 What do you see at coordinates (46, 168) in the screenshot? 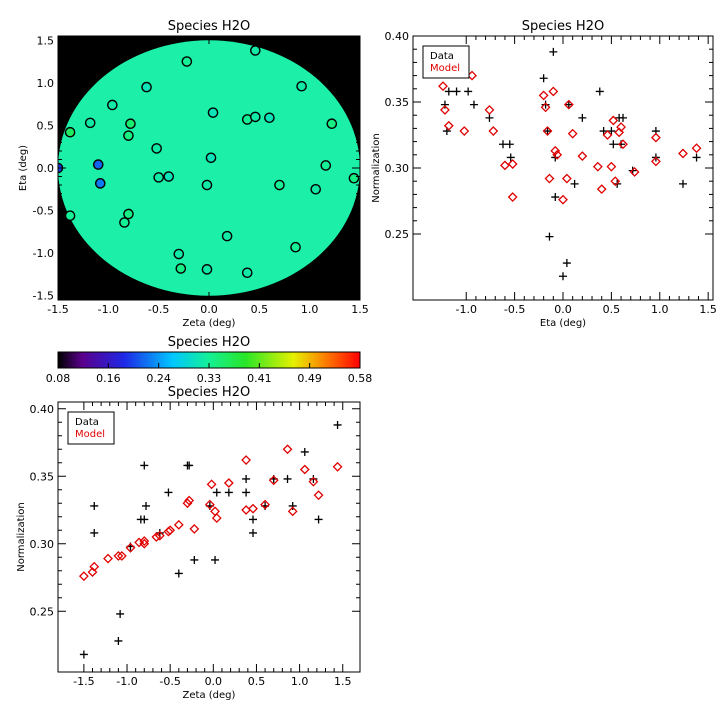
I see `y-tick-label: 0.0` at bounding box center [46, 168].